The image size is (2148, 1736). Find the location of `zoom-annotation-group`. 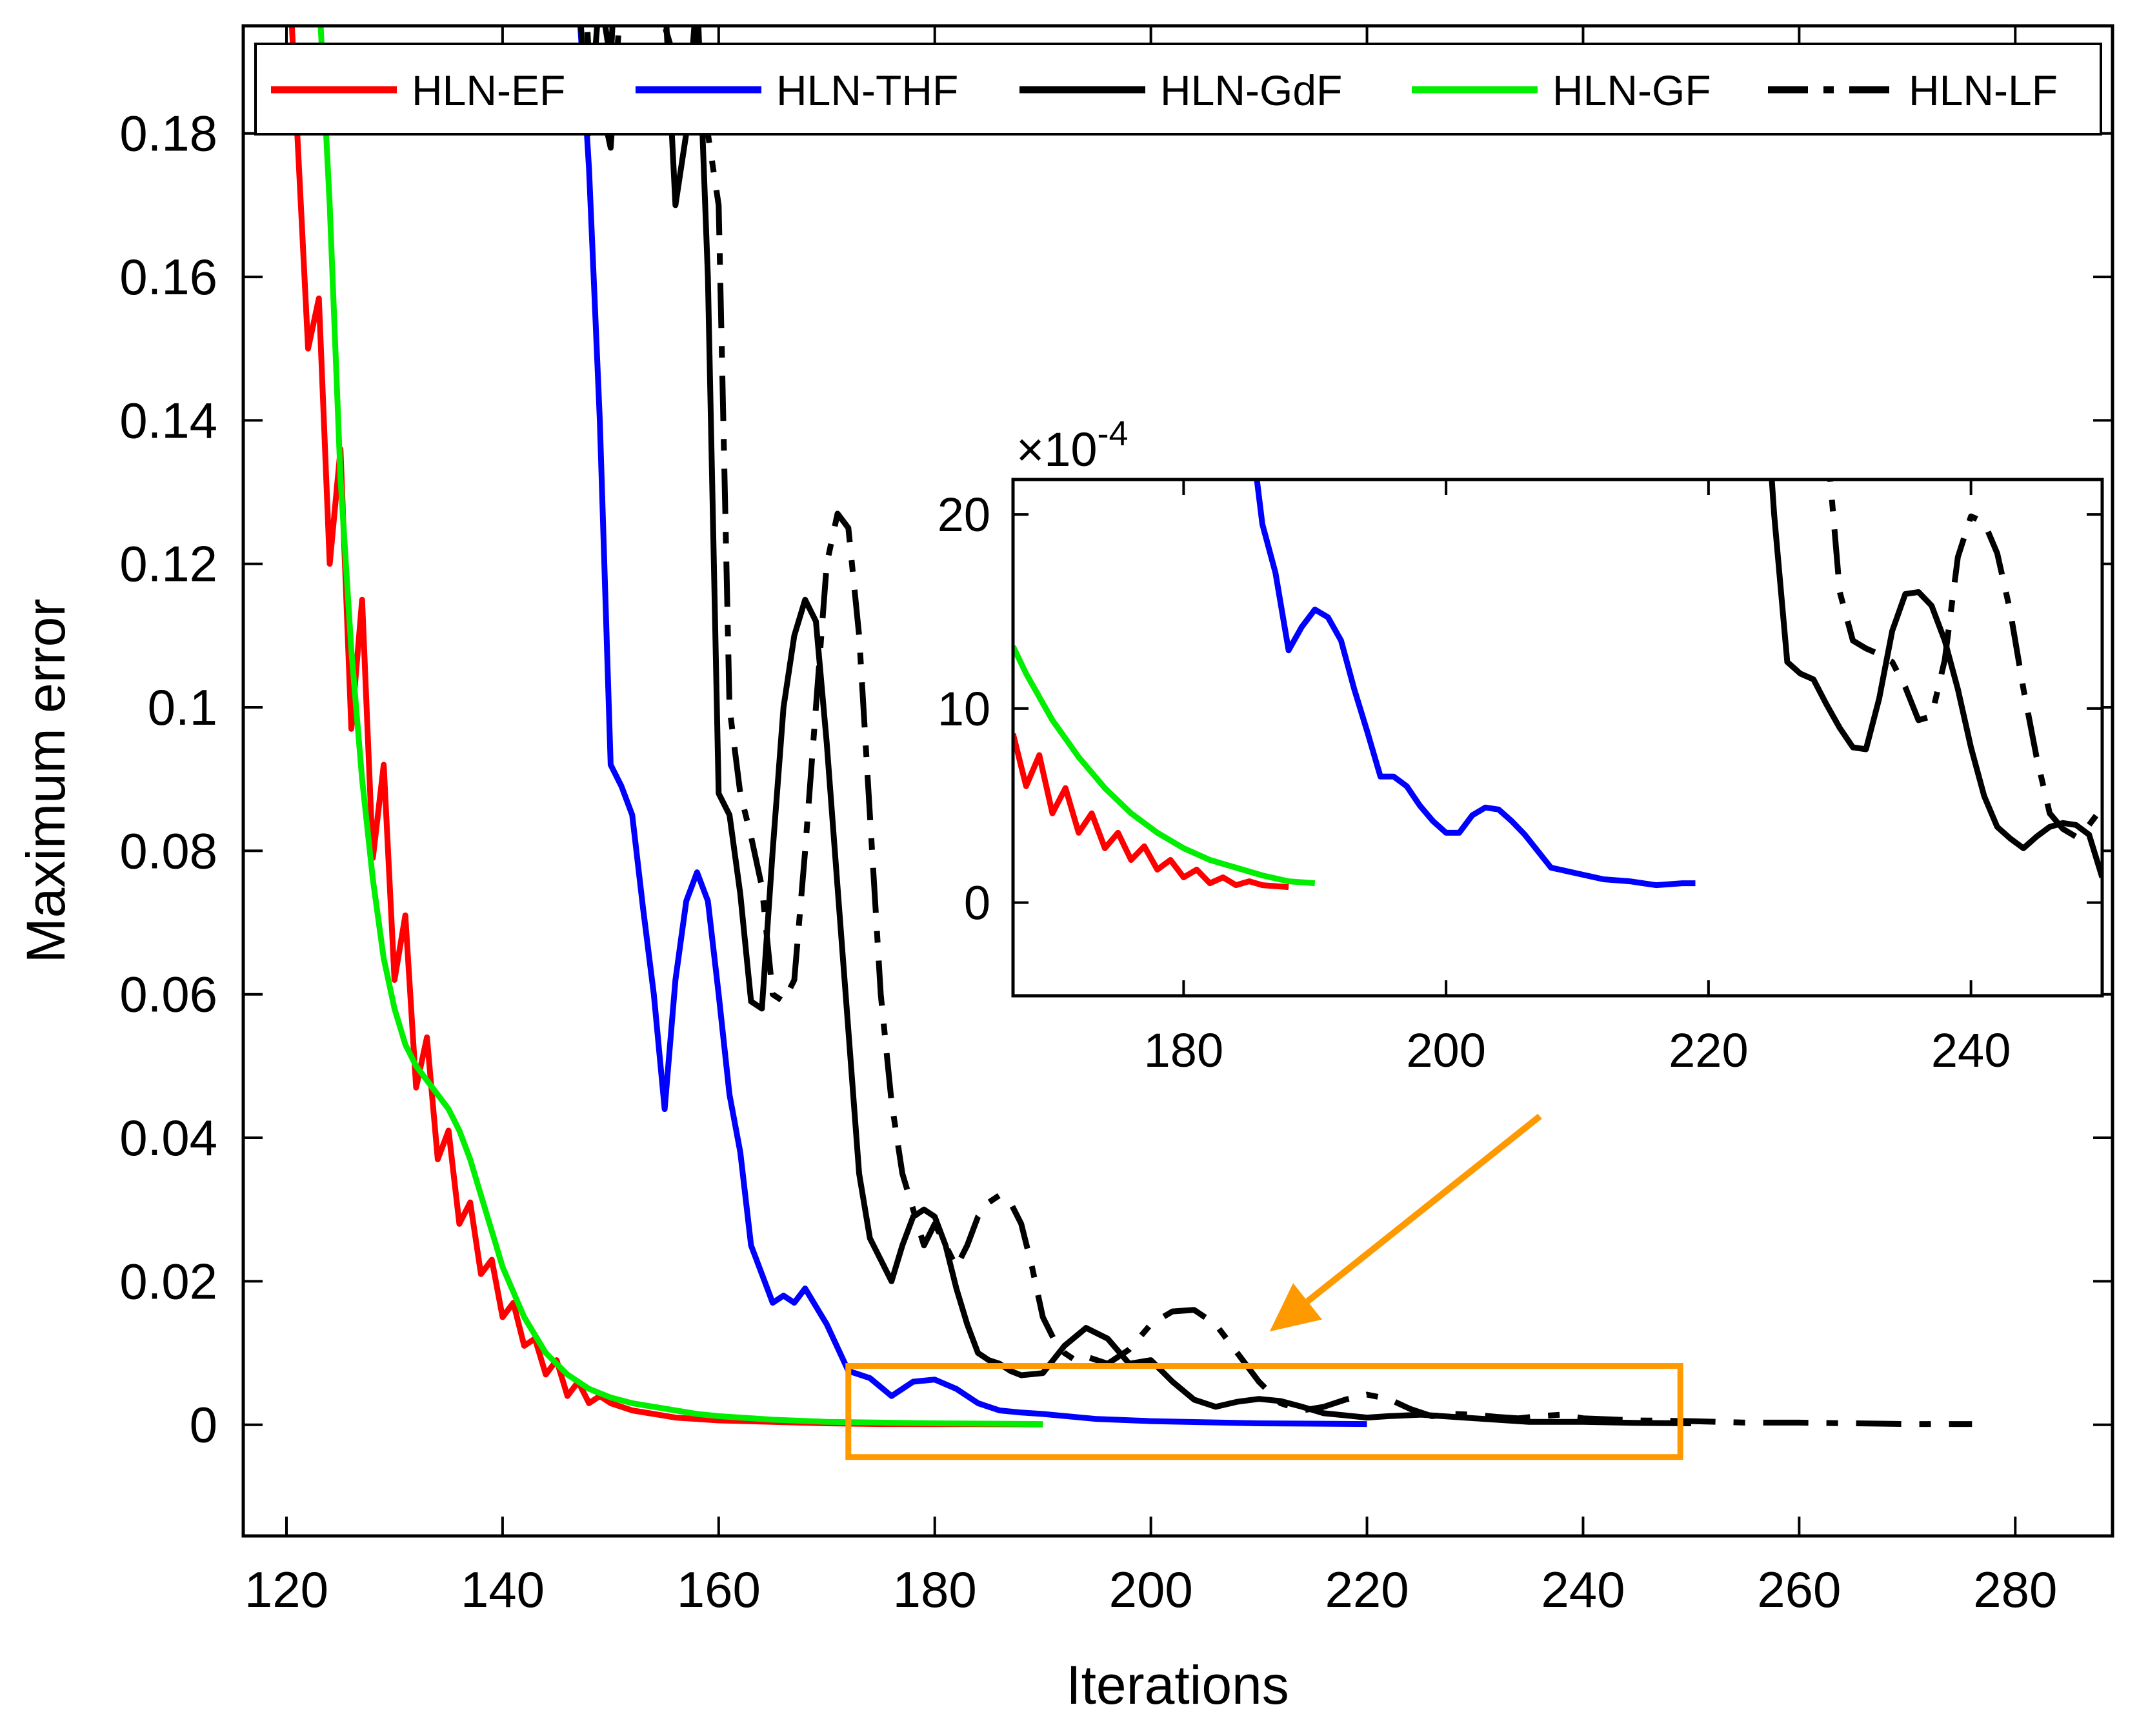

zoom-annotation-group is located at coordinates (1264, 1286).